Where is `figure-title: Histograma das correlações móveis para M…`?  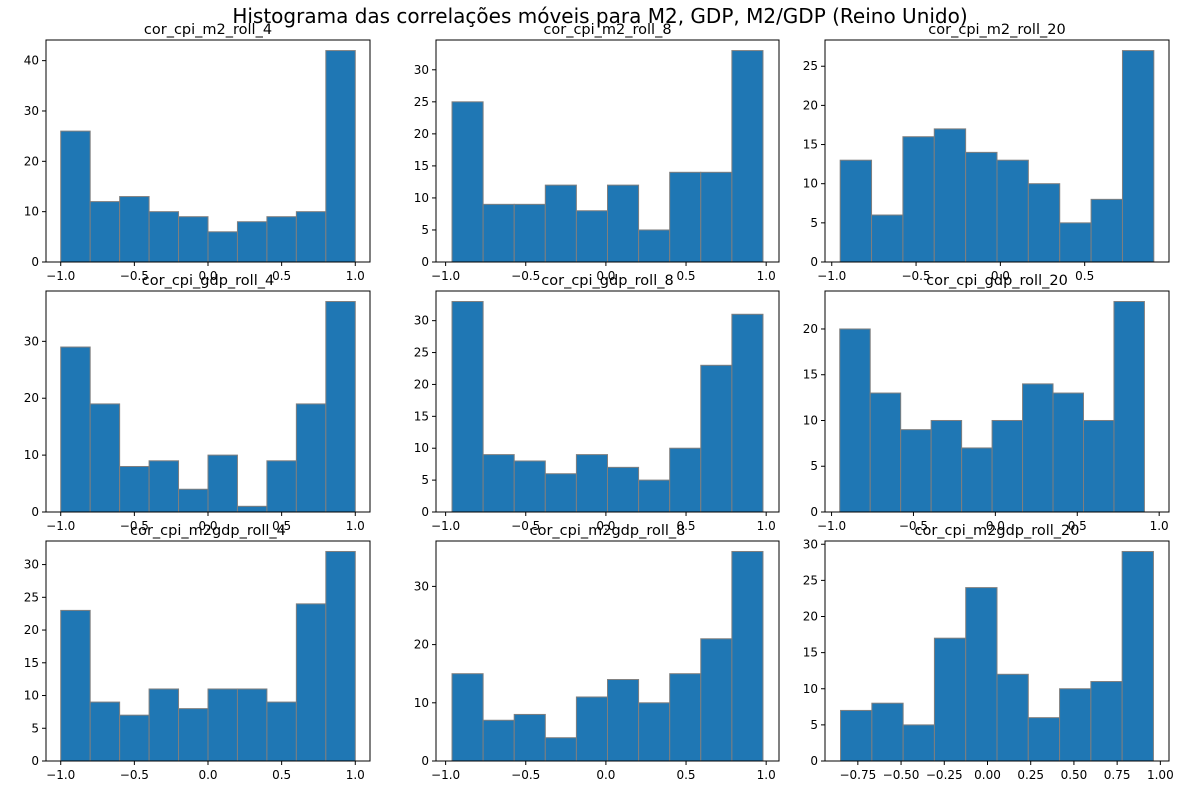 figure-title: Histograma das correlações móveis para M… is located at coordinates (600, 16).